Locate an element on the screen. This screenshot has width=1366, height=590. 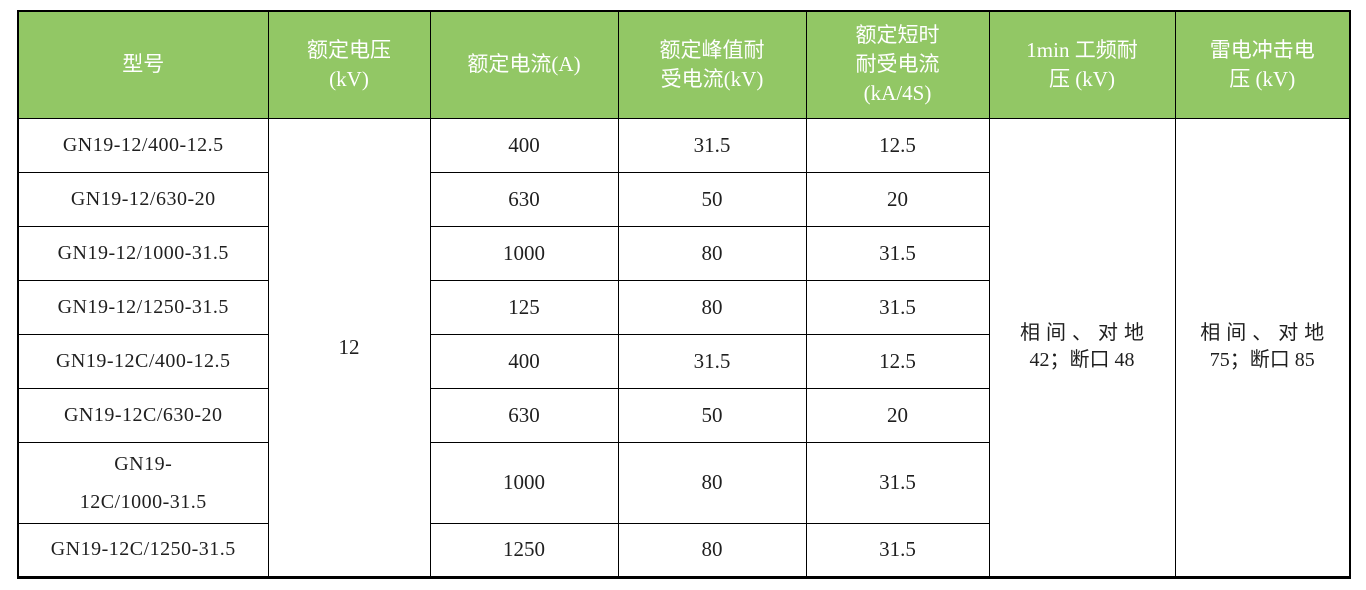
header-power-frequency-withstand: 1min 工频耐 压 (kV) is located at coordinates (1082, 64).